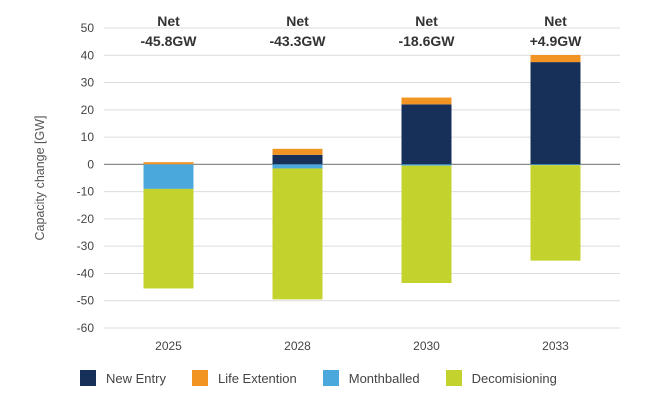 This screenshot has height=405, width=650. What do you see at coordinates (86, 219) in the screenshot?
I see `y-tick-label: -20` at bounding box center [86, 219].